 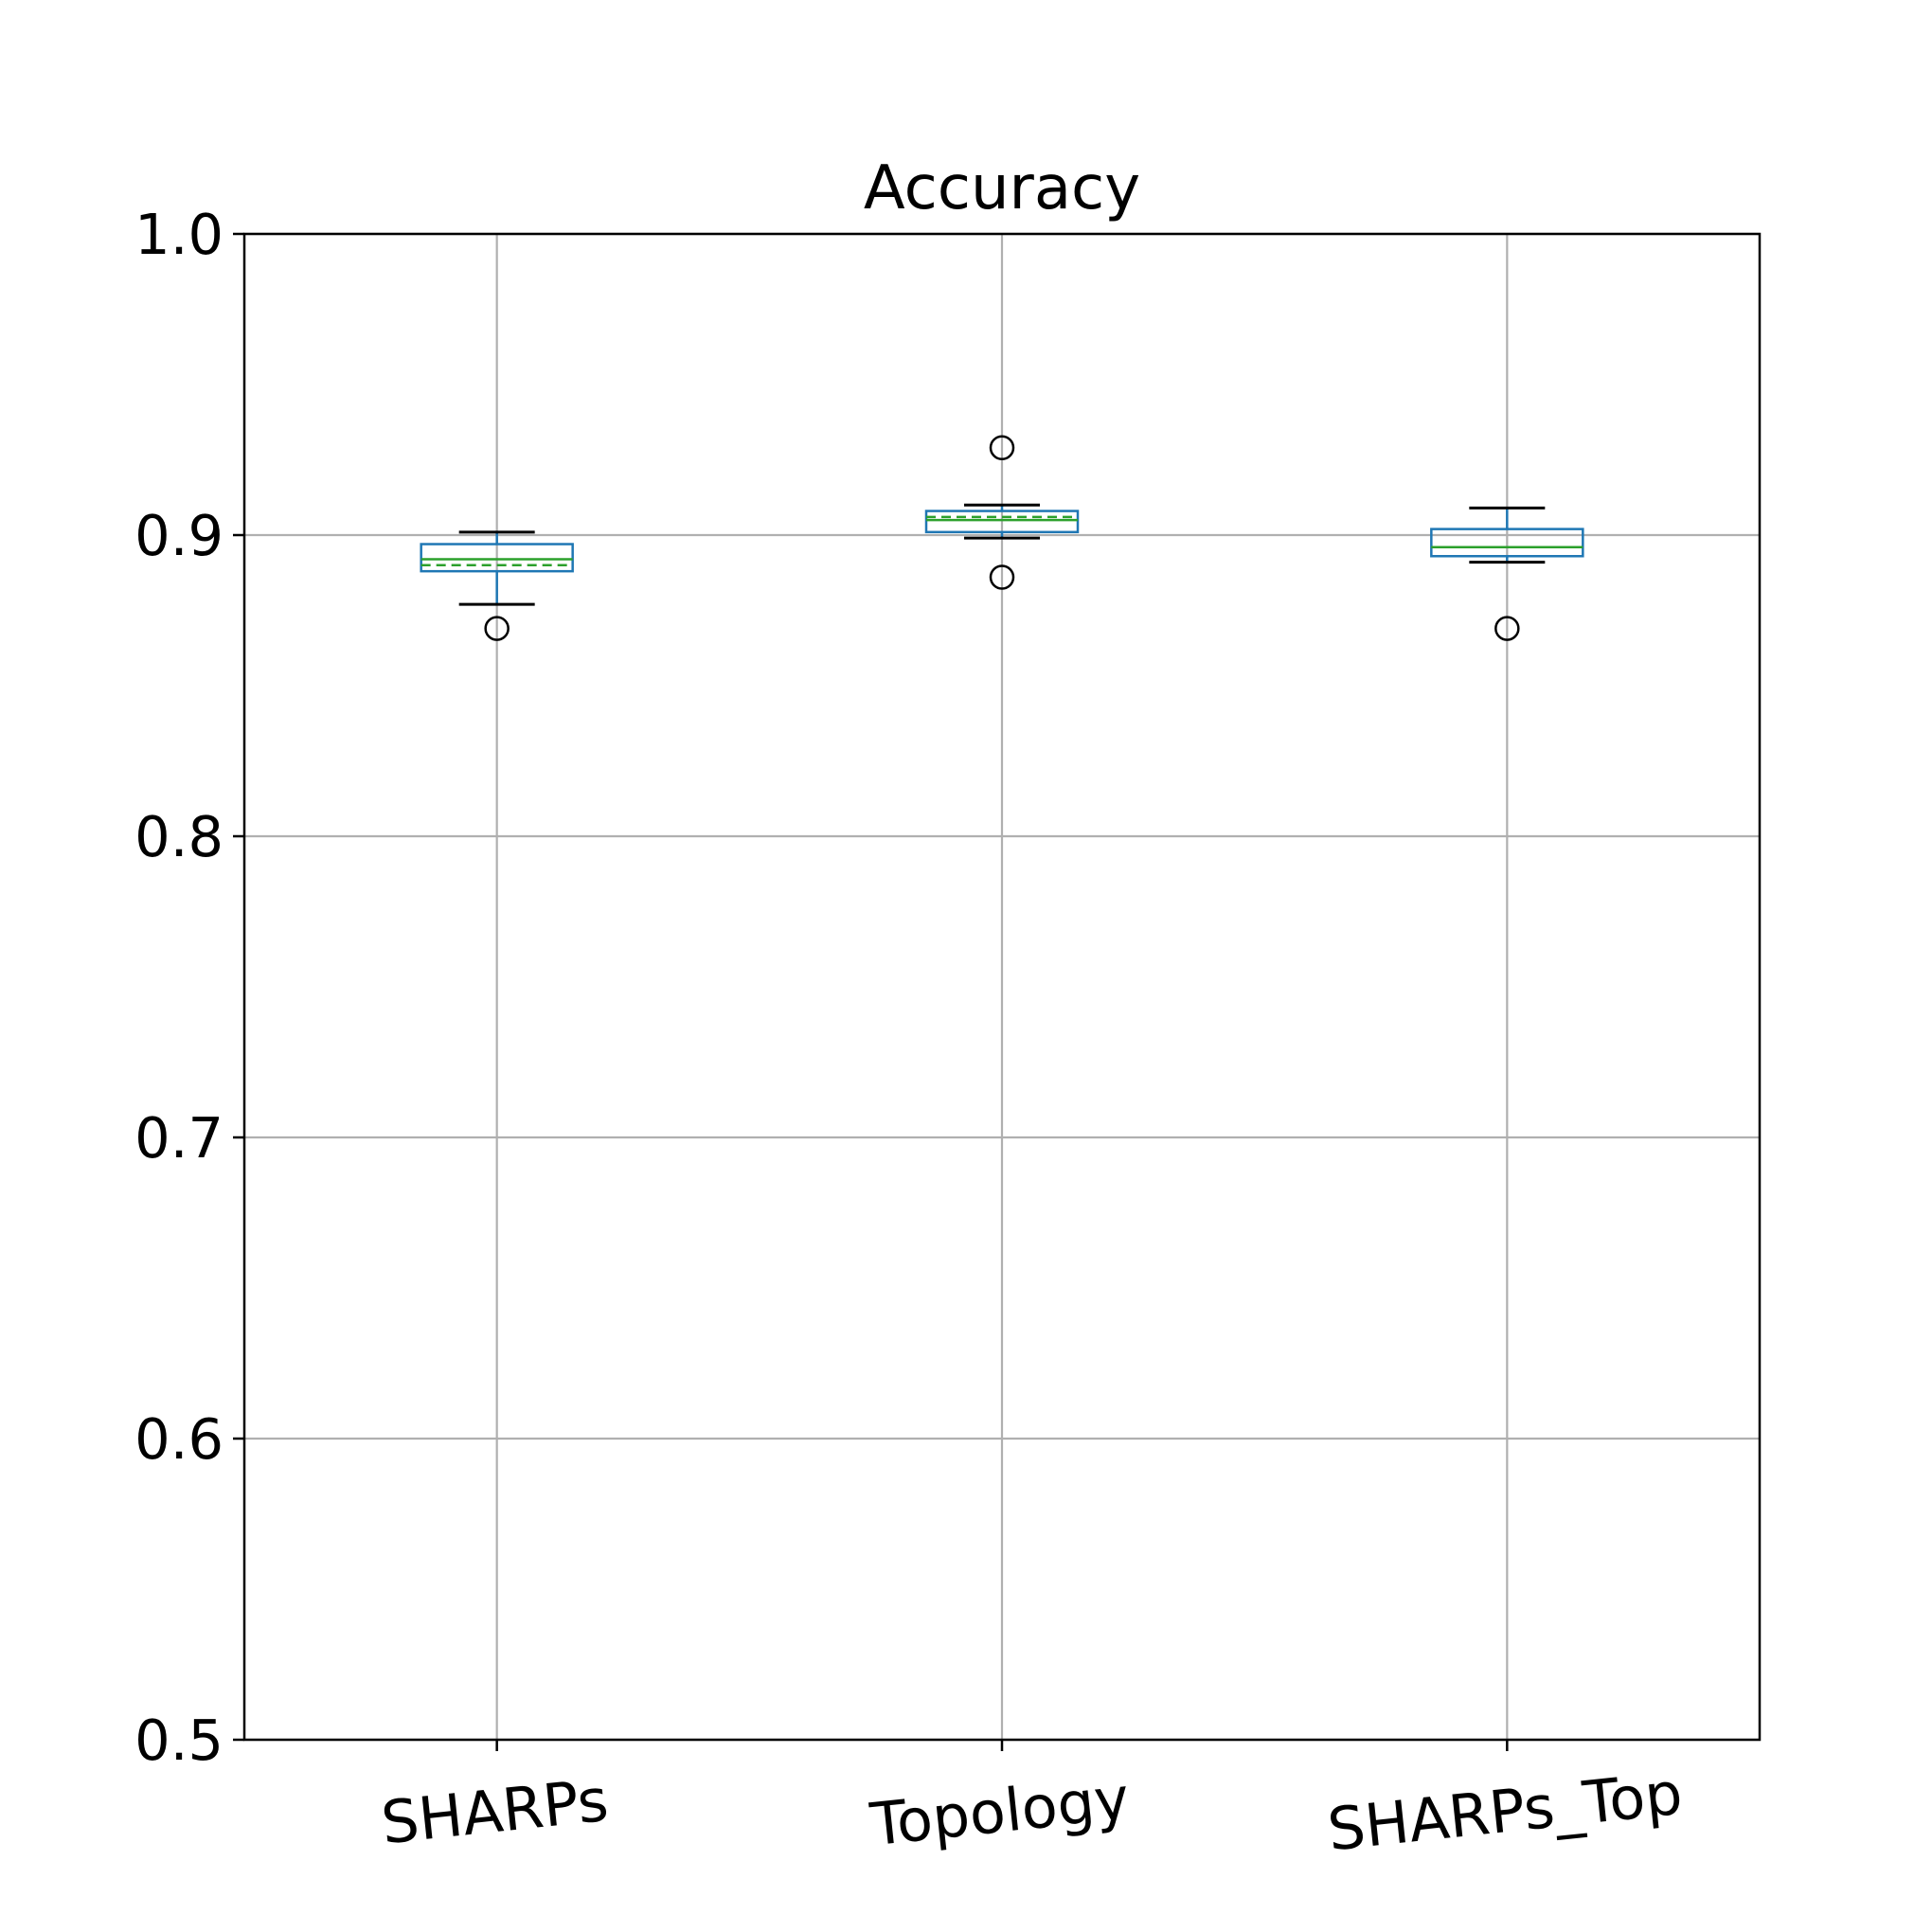 I want to click on boxes-layer, so click(x=1002, y=538).